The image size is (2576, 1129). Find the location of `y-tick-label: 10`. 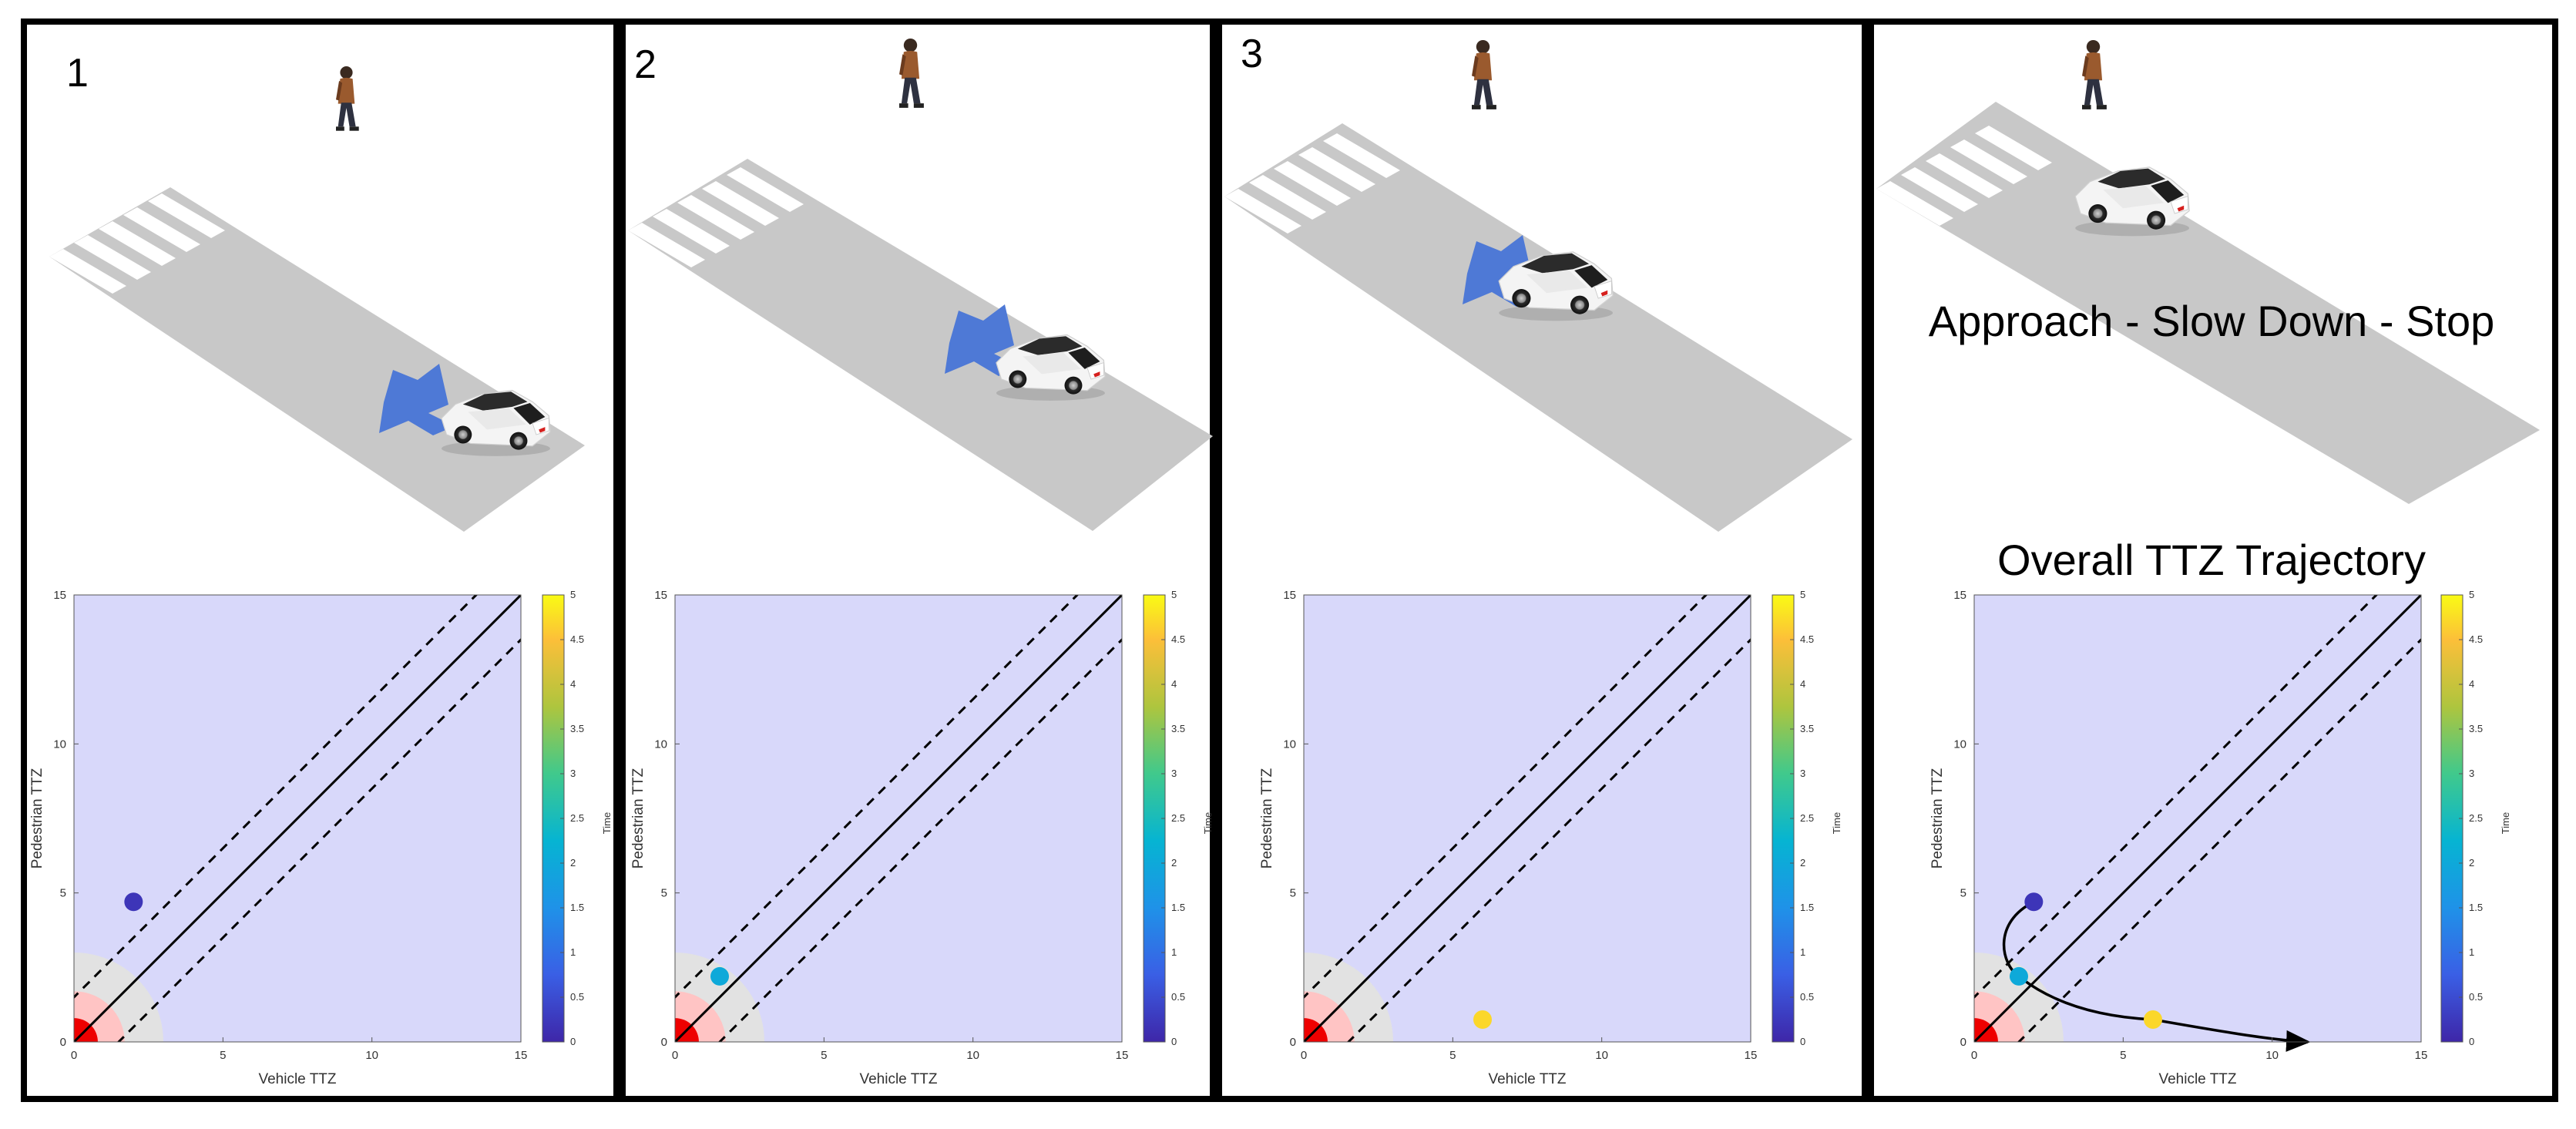

y-tick-label: 10 is located at coordinates (59, 744).